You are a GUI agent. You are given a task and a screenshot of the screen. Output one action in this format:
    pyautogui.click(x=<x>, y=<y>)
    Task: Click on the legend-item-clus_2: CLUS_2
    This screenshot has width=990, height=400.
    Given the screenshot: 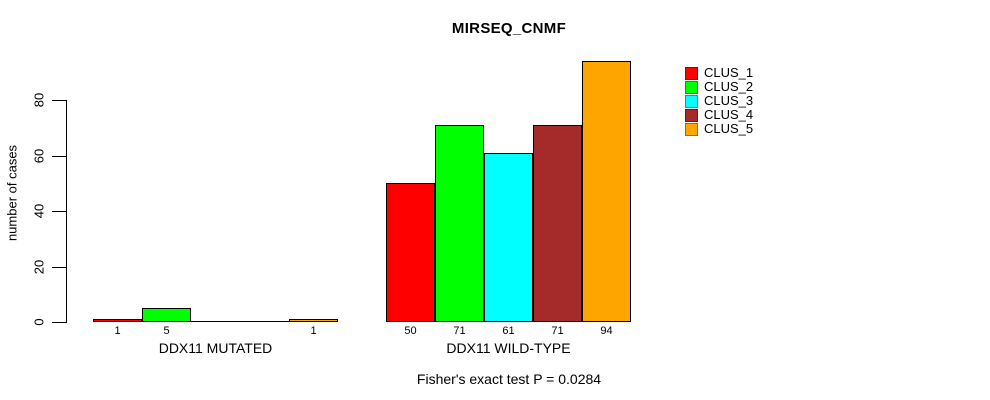 What is the action you would take?
    pyautogui.click(x=719, y=87)
    